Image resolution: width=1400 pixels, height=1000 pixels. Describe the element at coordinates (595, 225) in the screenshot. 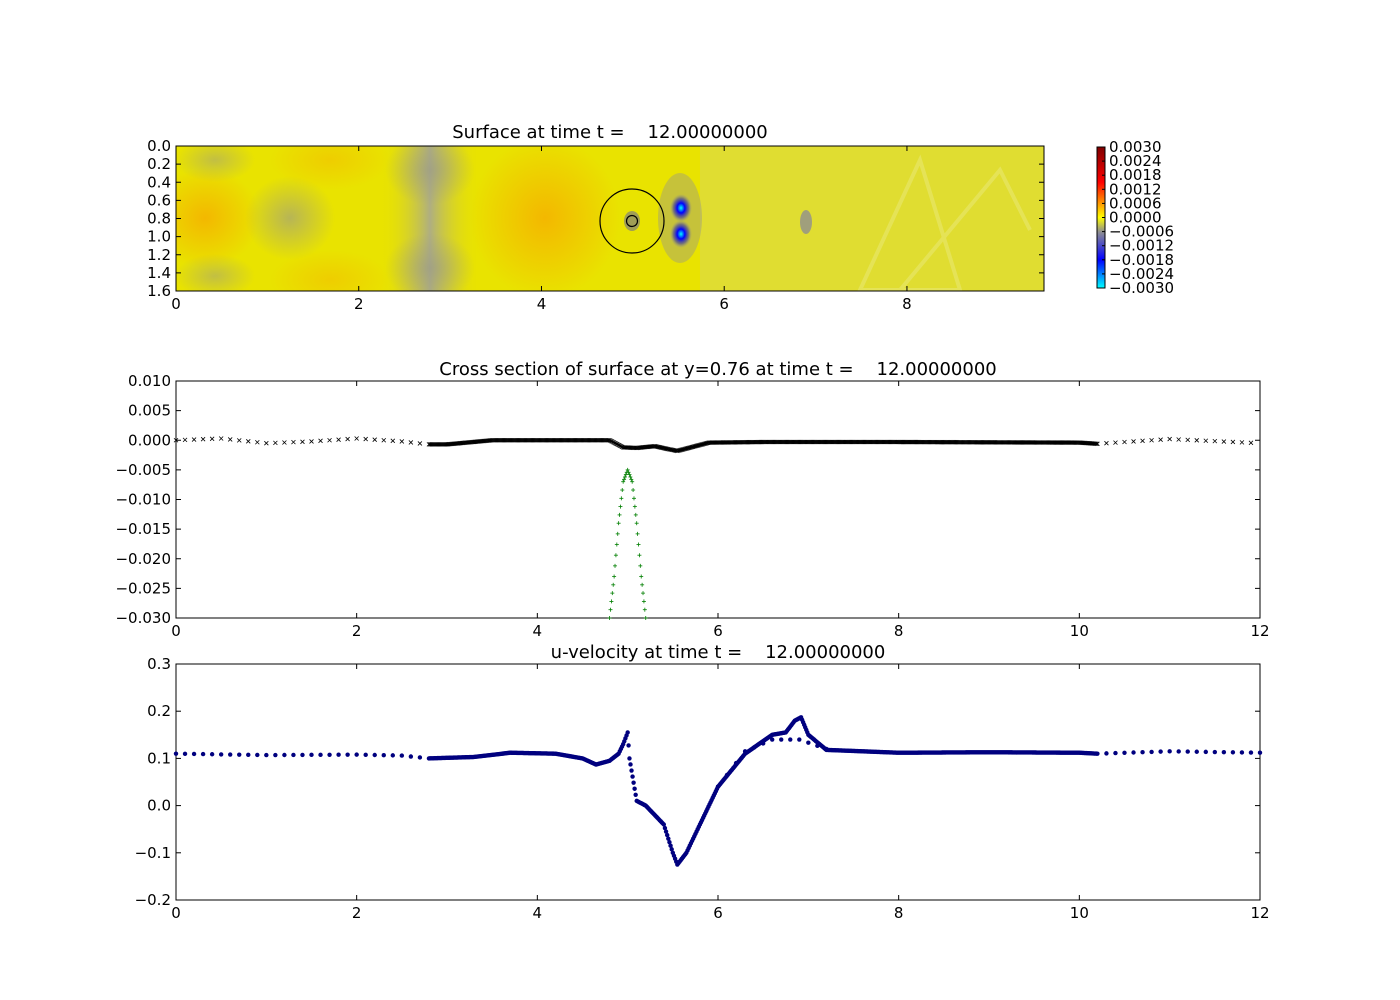

I see `heatmap-ticks: 0 2 4 6 8 0.00.20.40.60.81.01.21.41.6` at that location.